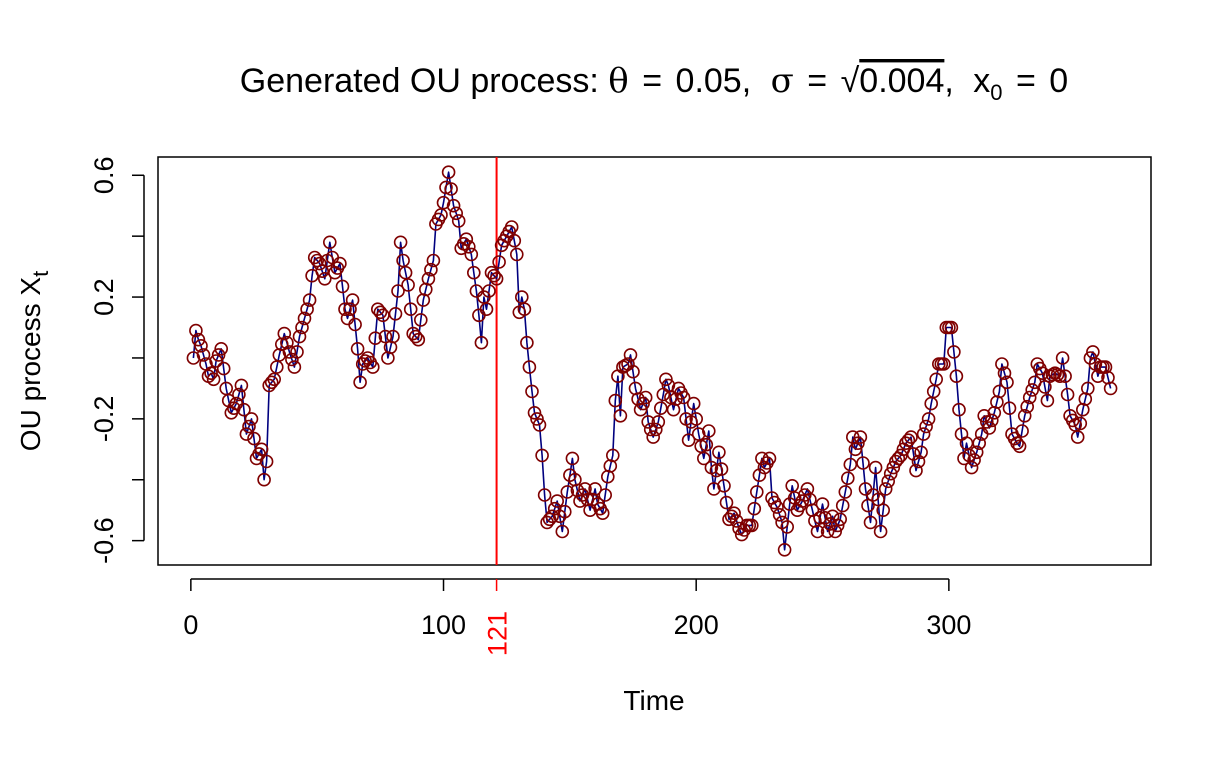 Image resolution: width=1232 pixels, height=761 pixels. I want to click on title-x0-value: 0, so click(1058, 81).